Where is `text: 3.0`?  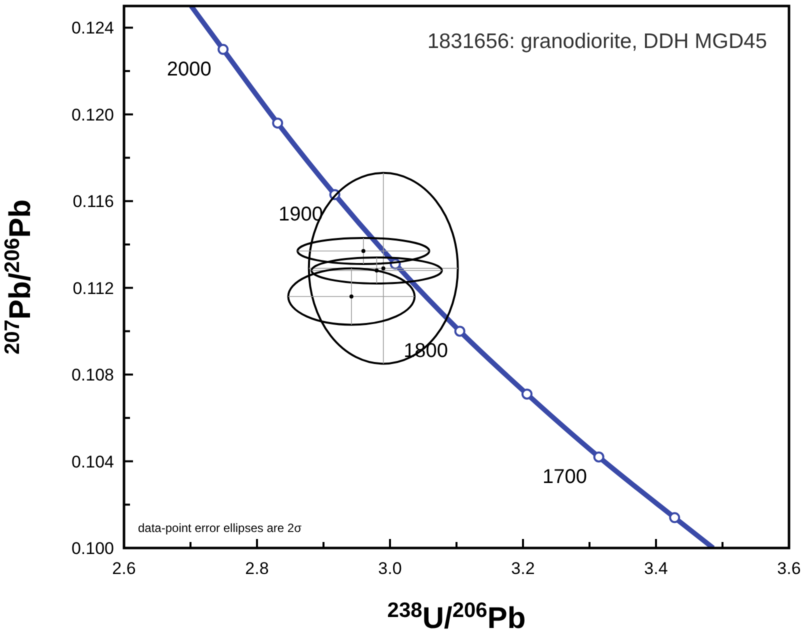 text: 3.0 is located at coordinates (390, 568).